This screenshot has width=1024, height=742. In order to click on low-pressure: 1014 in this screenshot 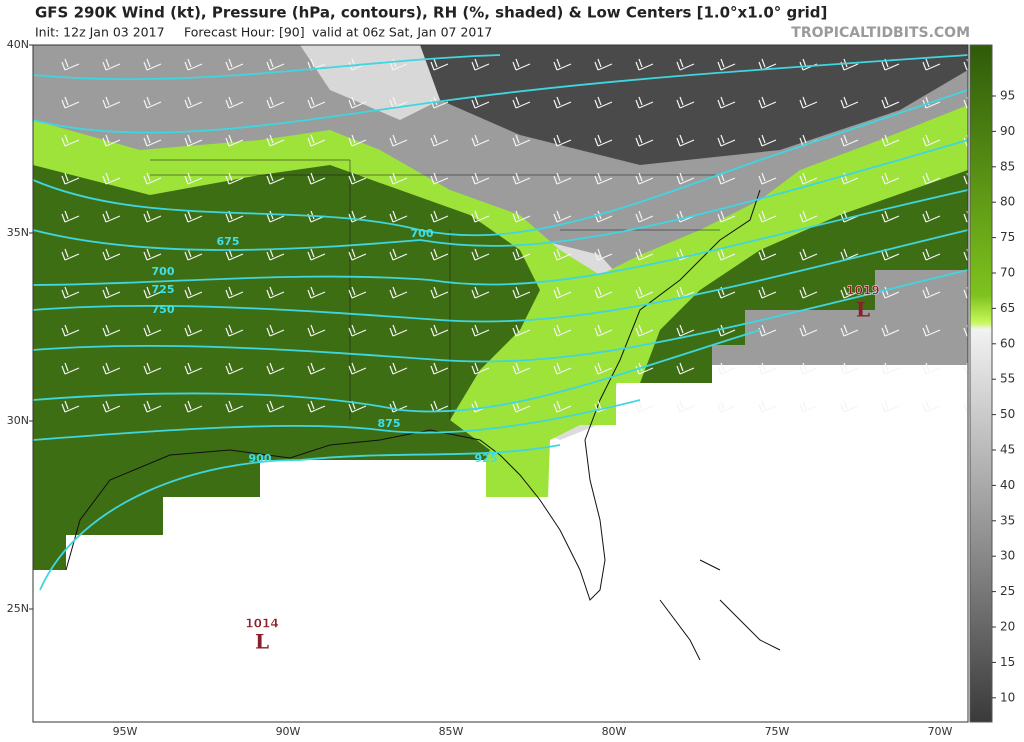, I will do `click(261, 624)`.